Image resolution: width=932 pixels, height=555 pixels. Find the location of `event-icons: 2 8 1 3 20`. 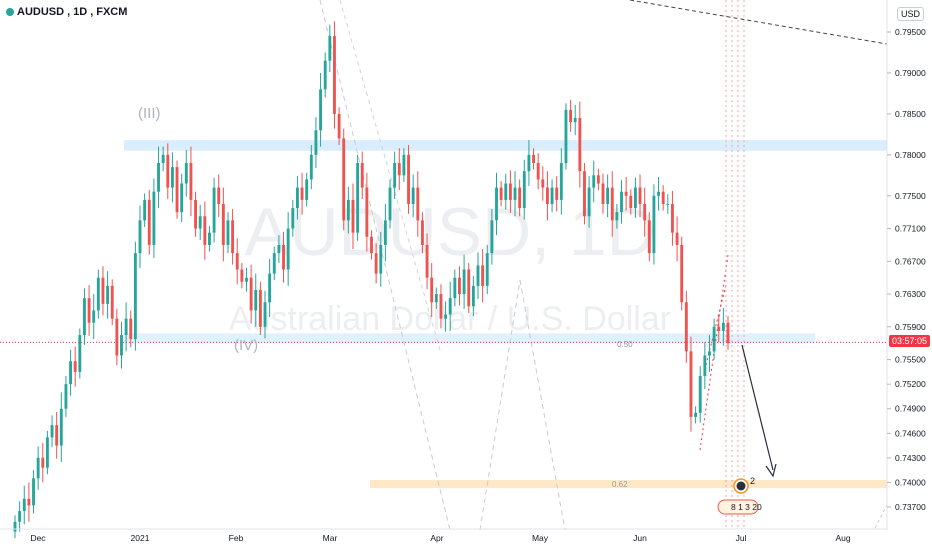

event-icons: 2 8 1 3 20 is located at coordinates (739, 495).